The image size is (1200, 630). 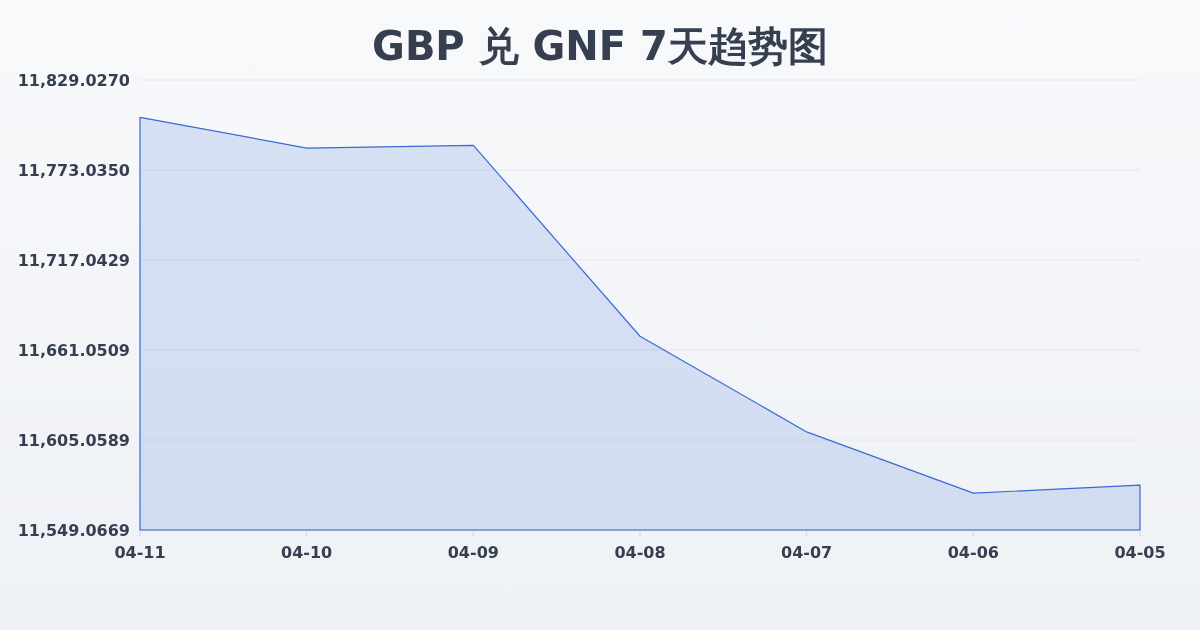 What do you see at coordinates (73, 530) in the screenshot?
I see `y-tick-label: 11,549.0669` at bounding box center [73, 530].